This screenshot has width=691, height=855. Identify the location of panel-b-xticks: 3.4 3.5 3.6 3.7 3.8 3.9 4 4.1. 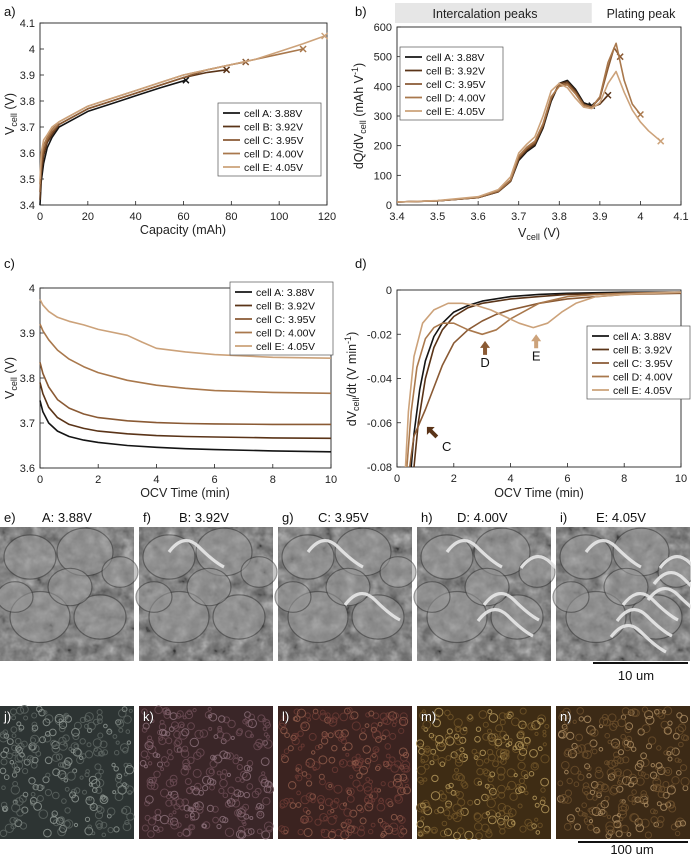
(539, 212).